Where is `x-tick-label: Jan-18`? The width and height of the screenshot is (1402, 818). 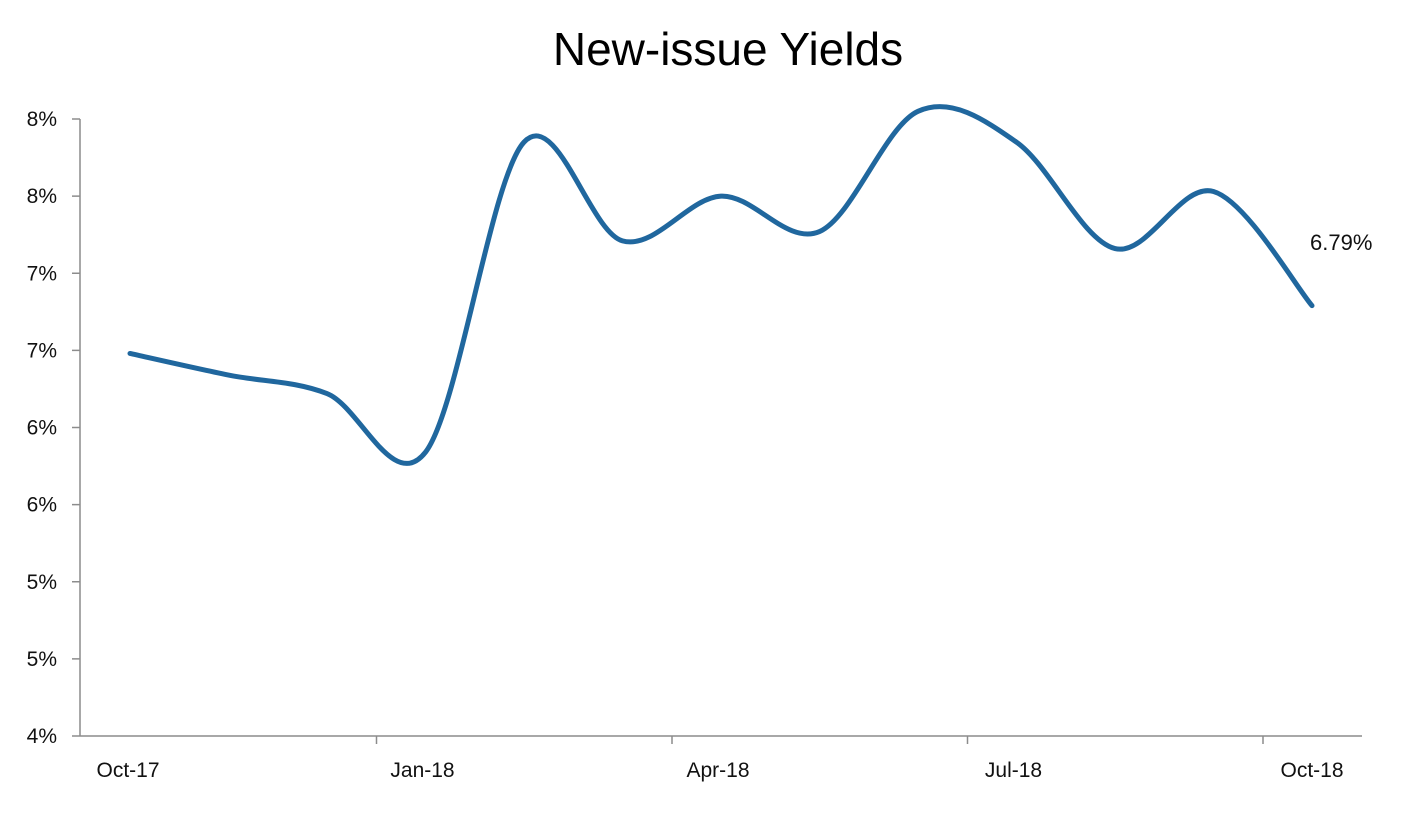 x-tick-label: Jan-18 is located at coordinates (422, 770).